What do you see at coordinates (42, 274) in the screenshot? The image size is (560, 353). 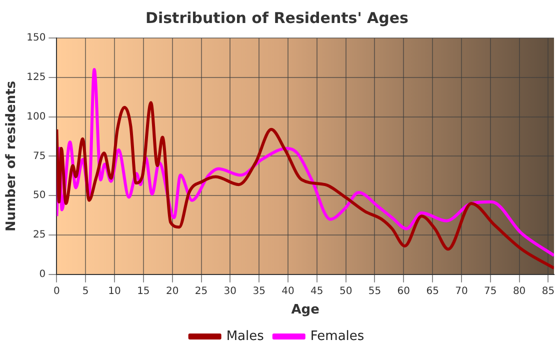 I see `y-tick-label: 0` at bounding box center [42, 274].